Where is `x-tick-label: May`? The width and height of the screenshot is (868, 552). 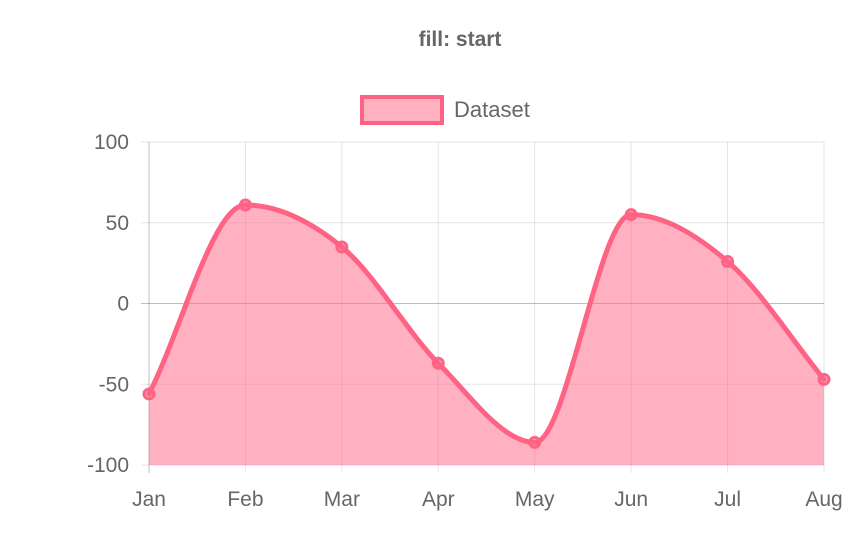 x-tick-label: May is located at coordinates (535, 499).